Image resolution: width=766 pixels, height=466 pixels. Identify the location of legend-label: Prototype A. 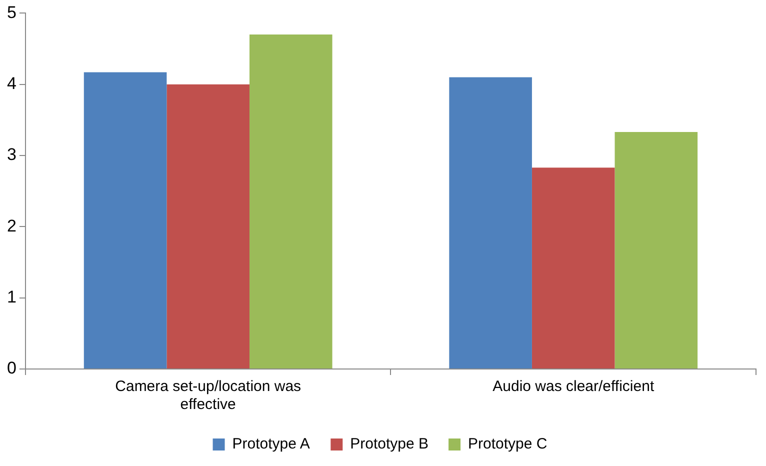
(271, 444).